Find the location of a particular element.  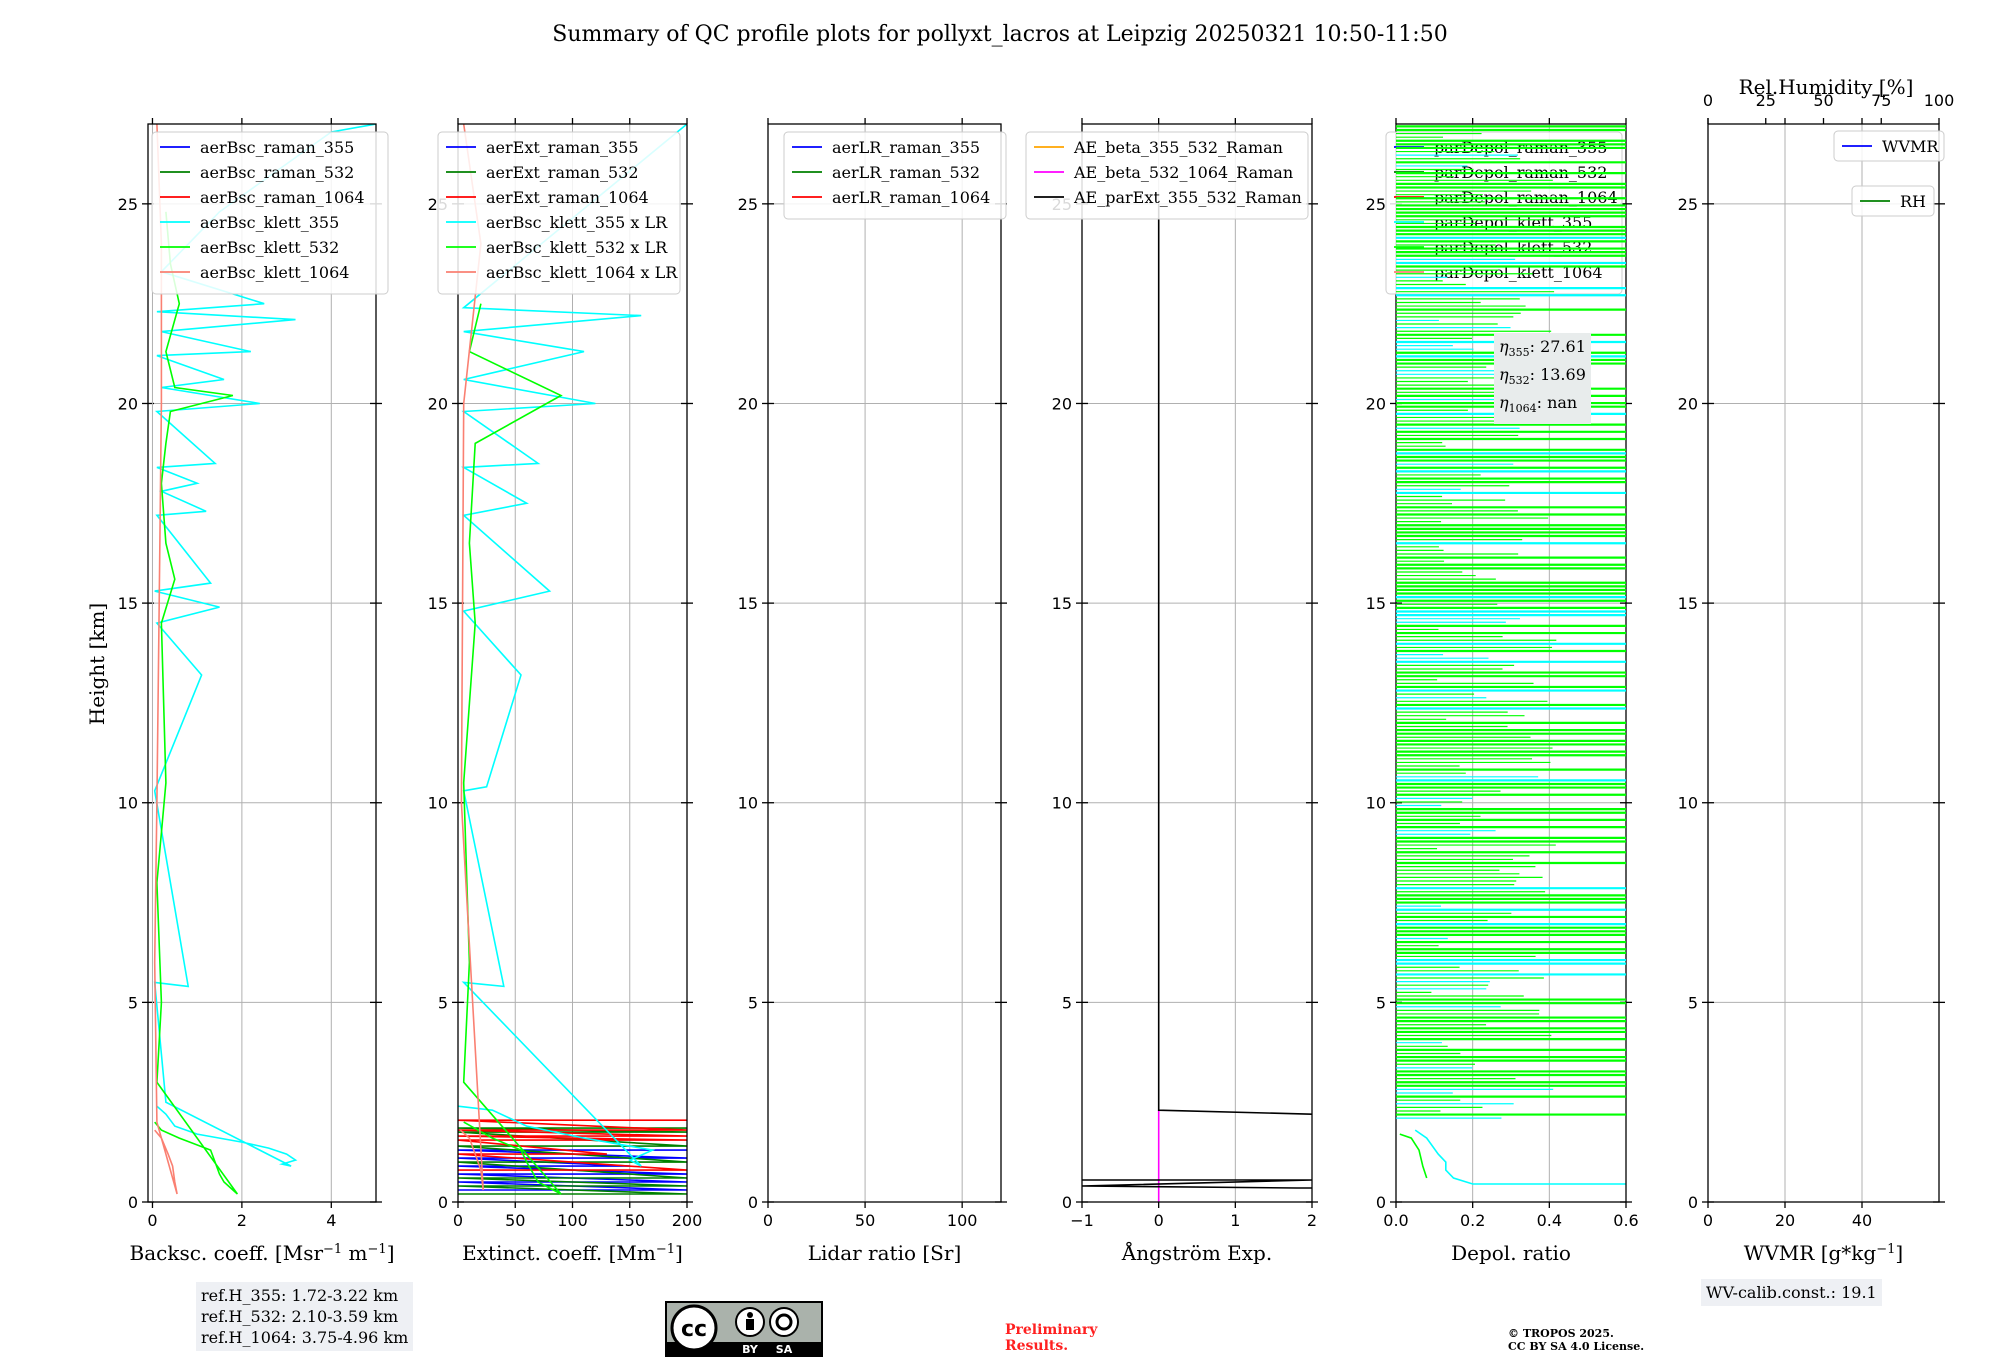

cc-license-badge: cc BY SA is located at coordinates (744, 1329).